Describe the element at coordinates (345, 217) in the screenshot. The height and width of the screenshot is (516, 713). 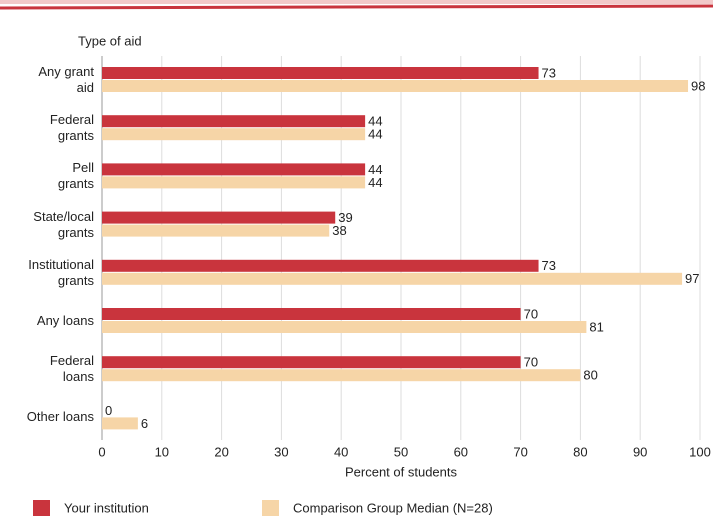
I see `data-label: 39` at that location.